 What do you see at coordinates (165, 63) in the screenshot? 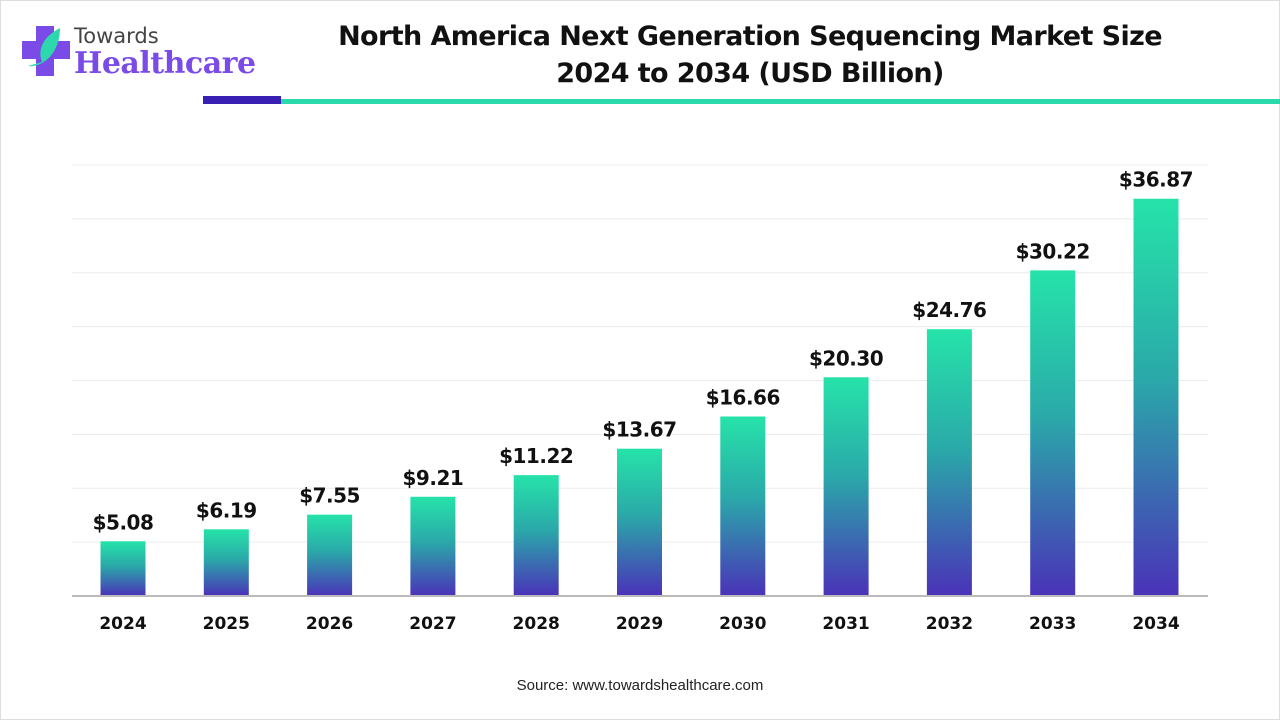
I see `logo-text-healthcare: Healthcare` at bounding box center [165, 63].